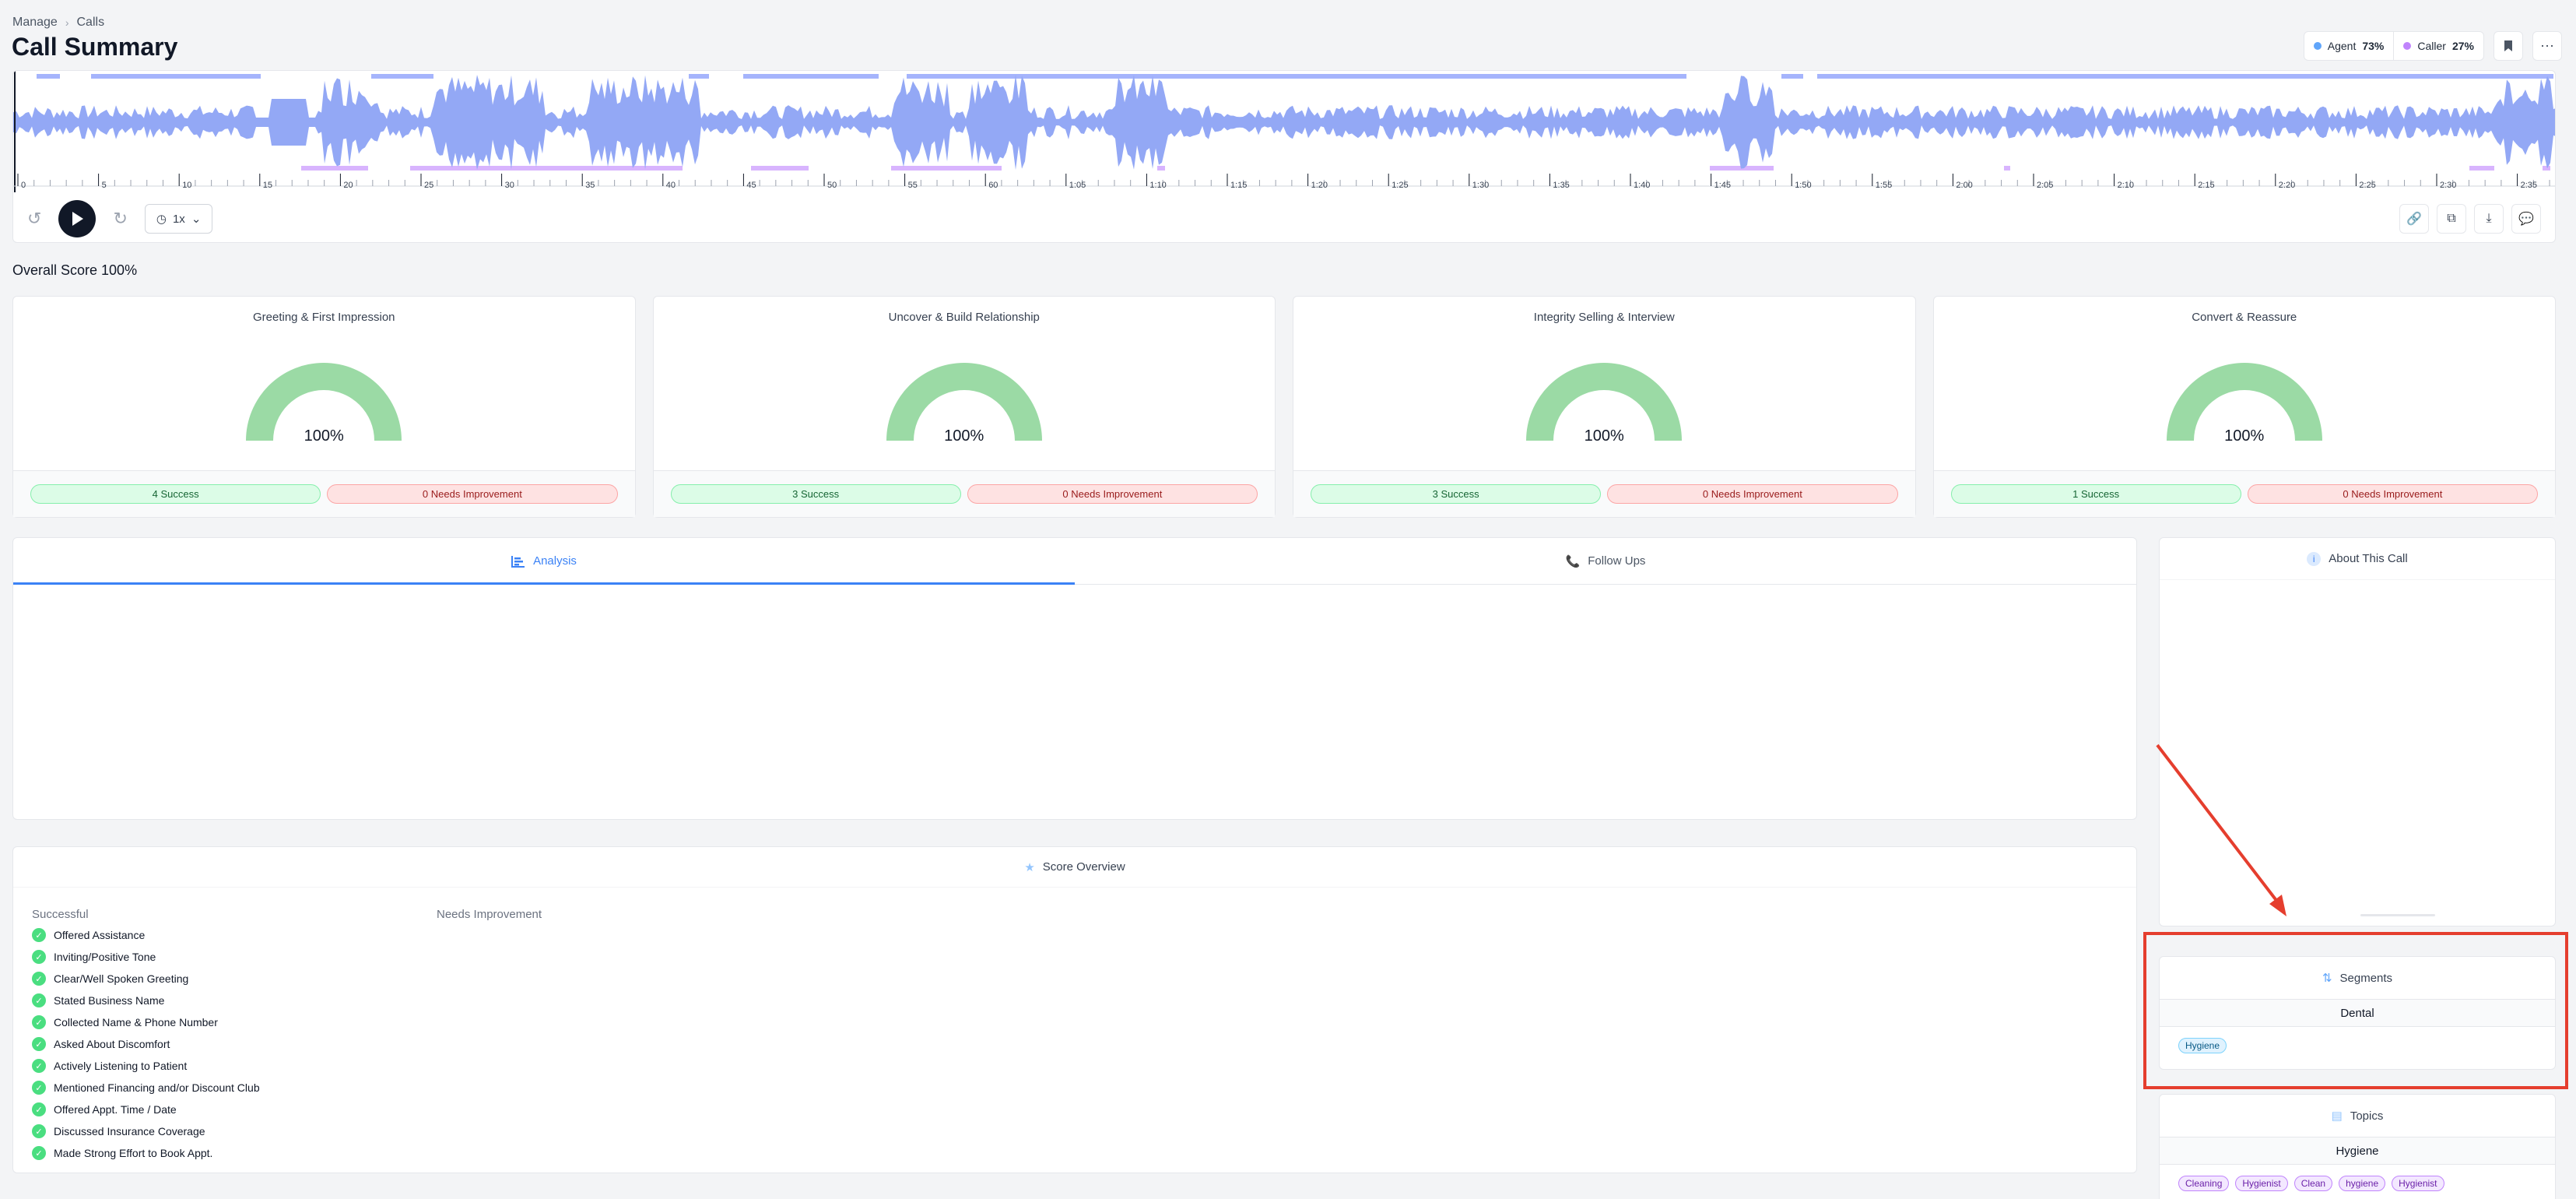 Image resolution: width=2576 pixels, height=1199 pixels. What do you see at coordinates (268, 185) in the screenshot?
I see `timeline-label: 15` at bounding box center [268, 185].